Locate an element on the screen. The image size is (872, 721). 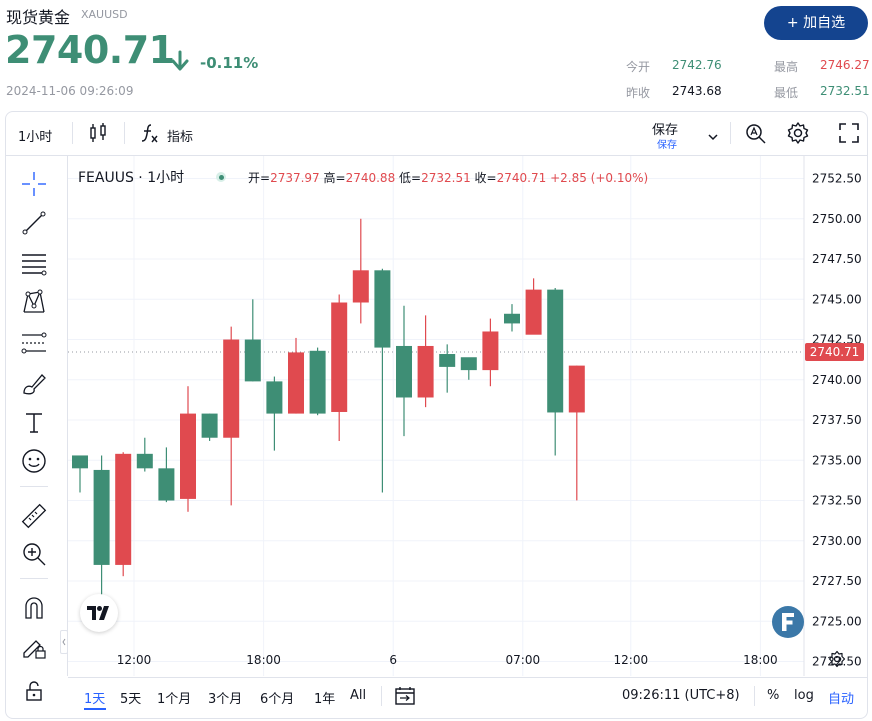
indicators-button: 指标 is located at coordinates (180, 137).